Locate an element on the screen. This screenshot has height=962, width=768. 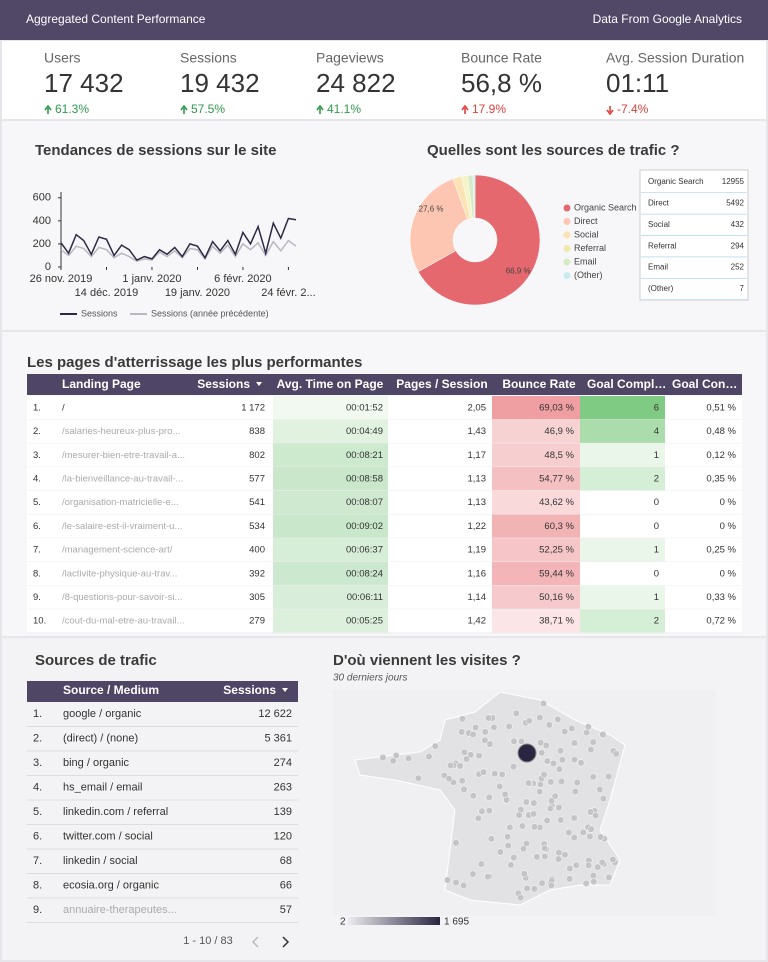
kpi-change: 61.3% is located at coordinates (72, 109).